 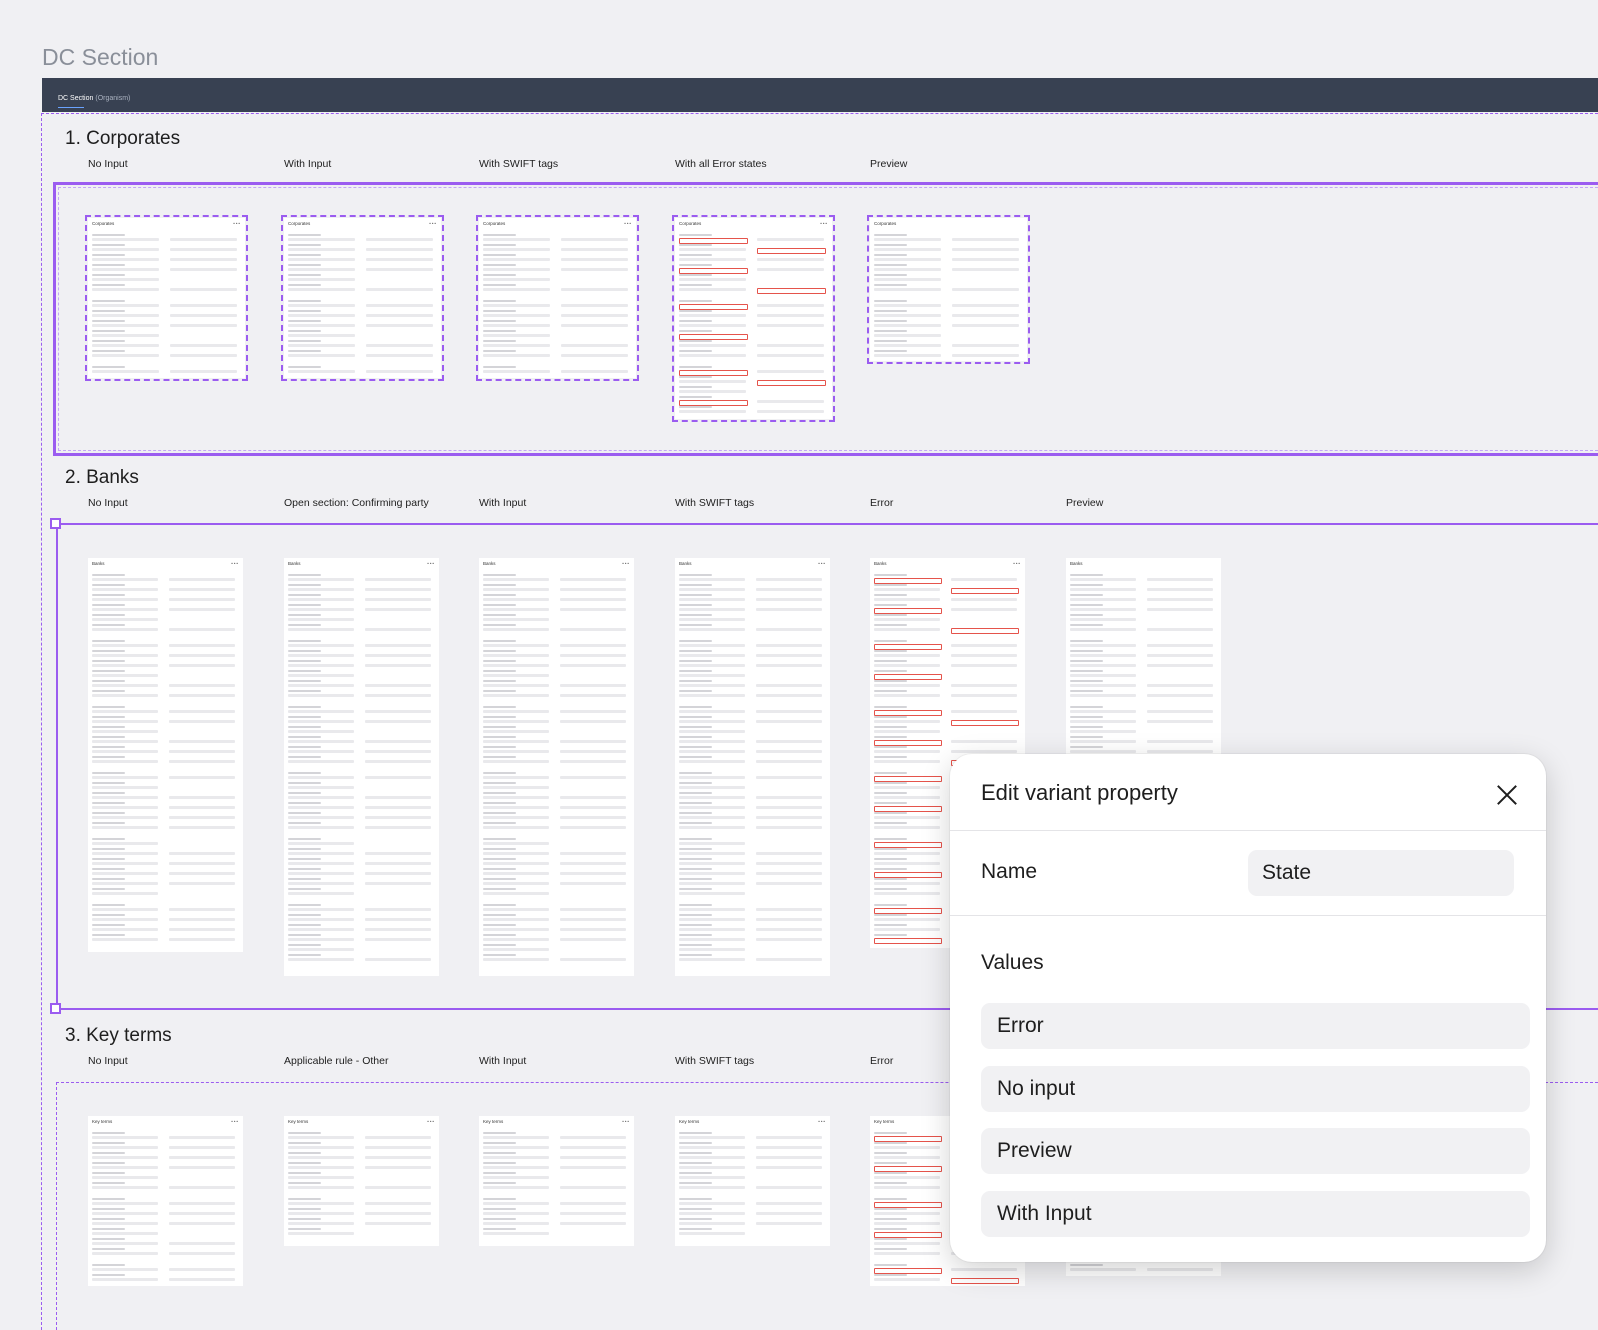 I want to click on value-item-error: Error, so click(x=1255, y=1026).